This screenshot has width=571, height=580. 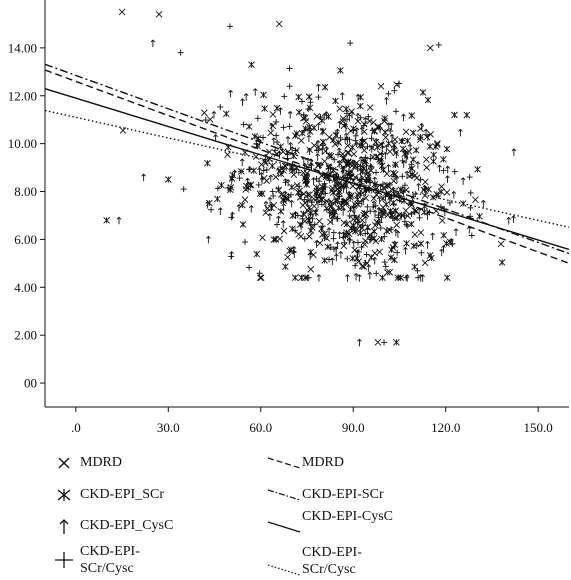 What do you see at coordinates (127, 525) in the screenshot?
I see `legend-label: CKD-EPI_CysC` at bounding box center [127, 525].